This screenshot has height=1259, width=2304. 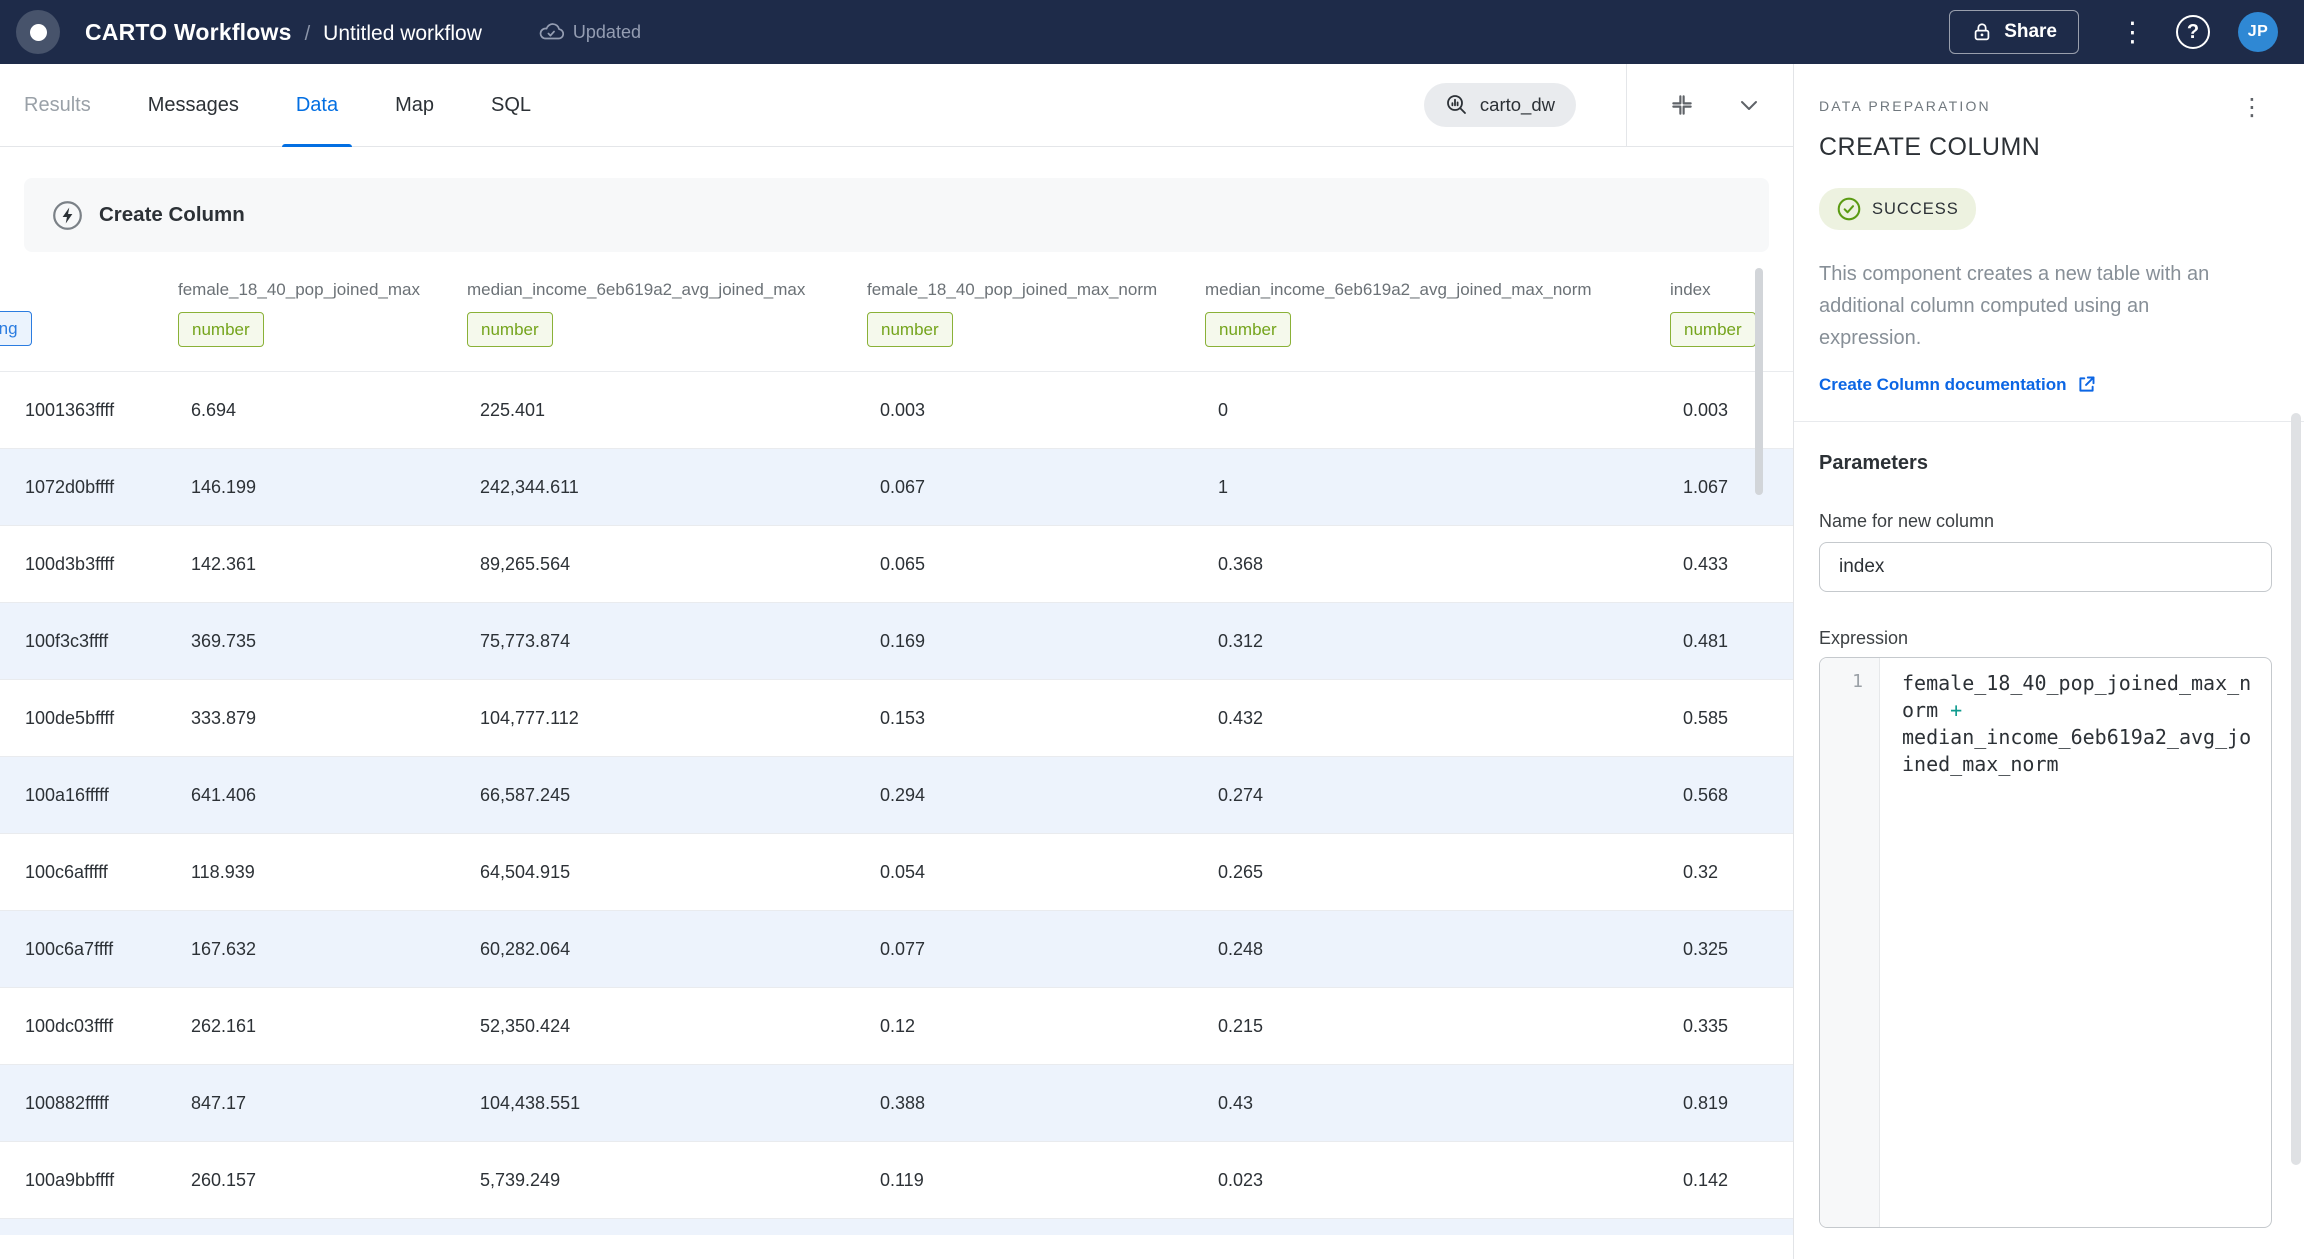 I want to click on banner-title: Create Column, so click(x=172, y=214).